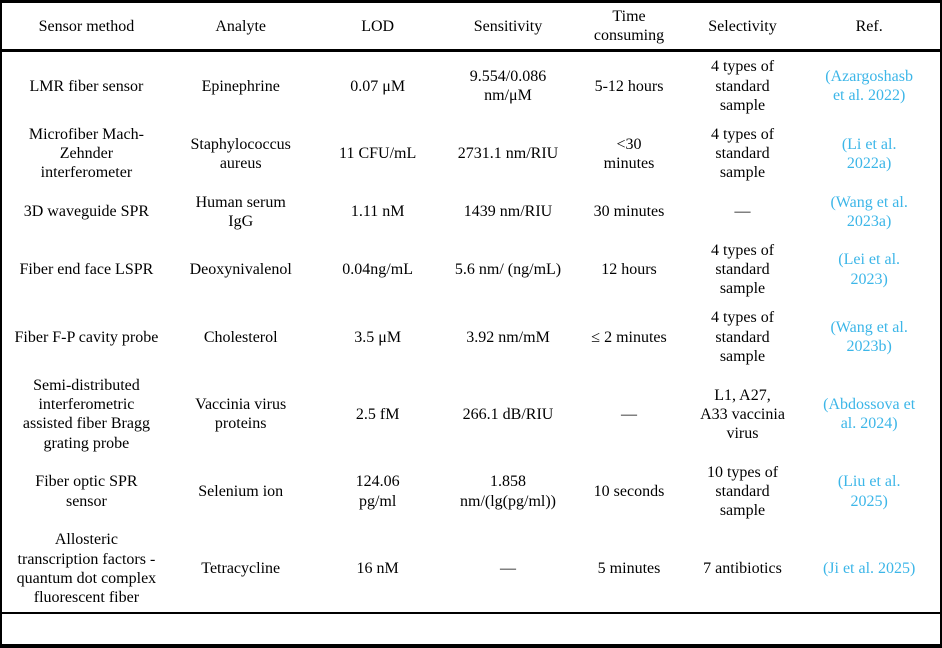  Describe the element at coordinates (508, 154) in the screenshot. I see `table-cell: 2731.1 nm/RIU` at that location.